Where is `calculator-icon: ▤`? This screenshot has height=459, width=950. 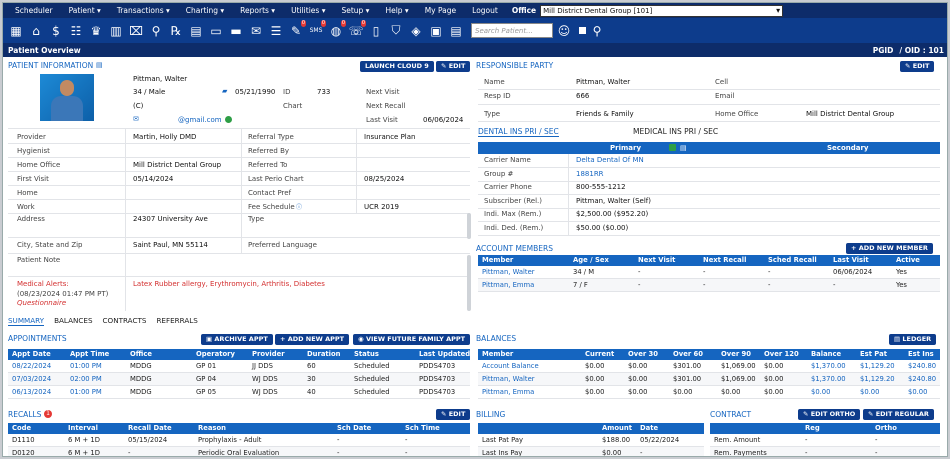 calculator-icon: ▤ is located at coordinates (196, 30).